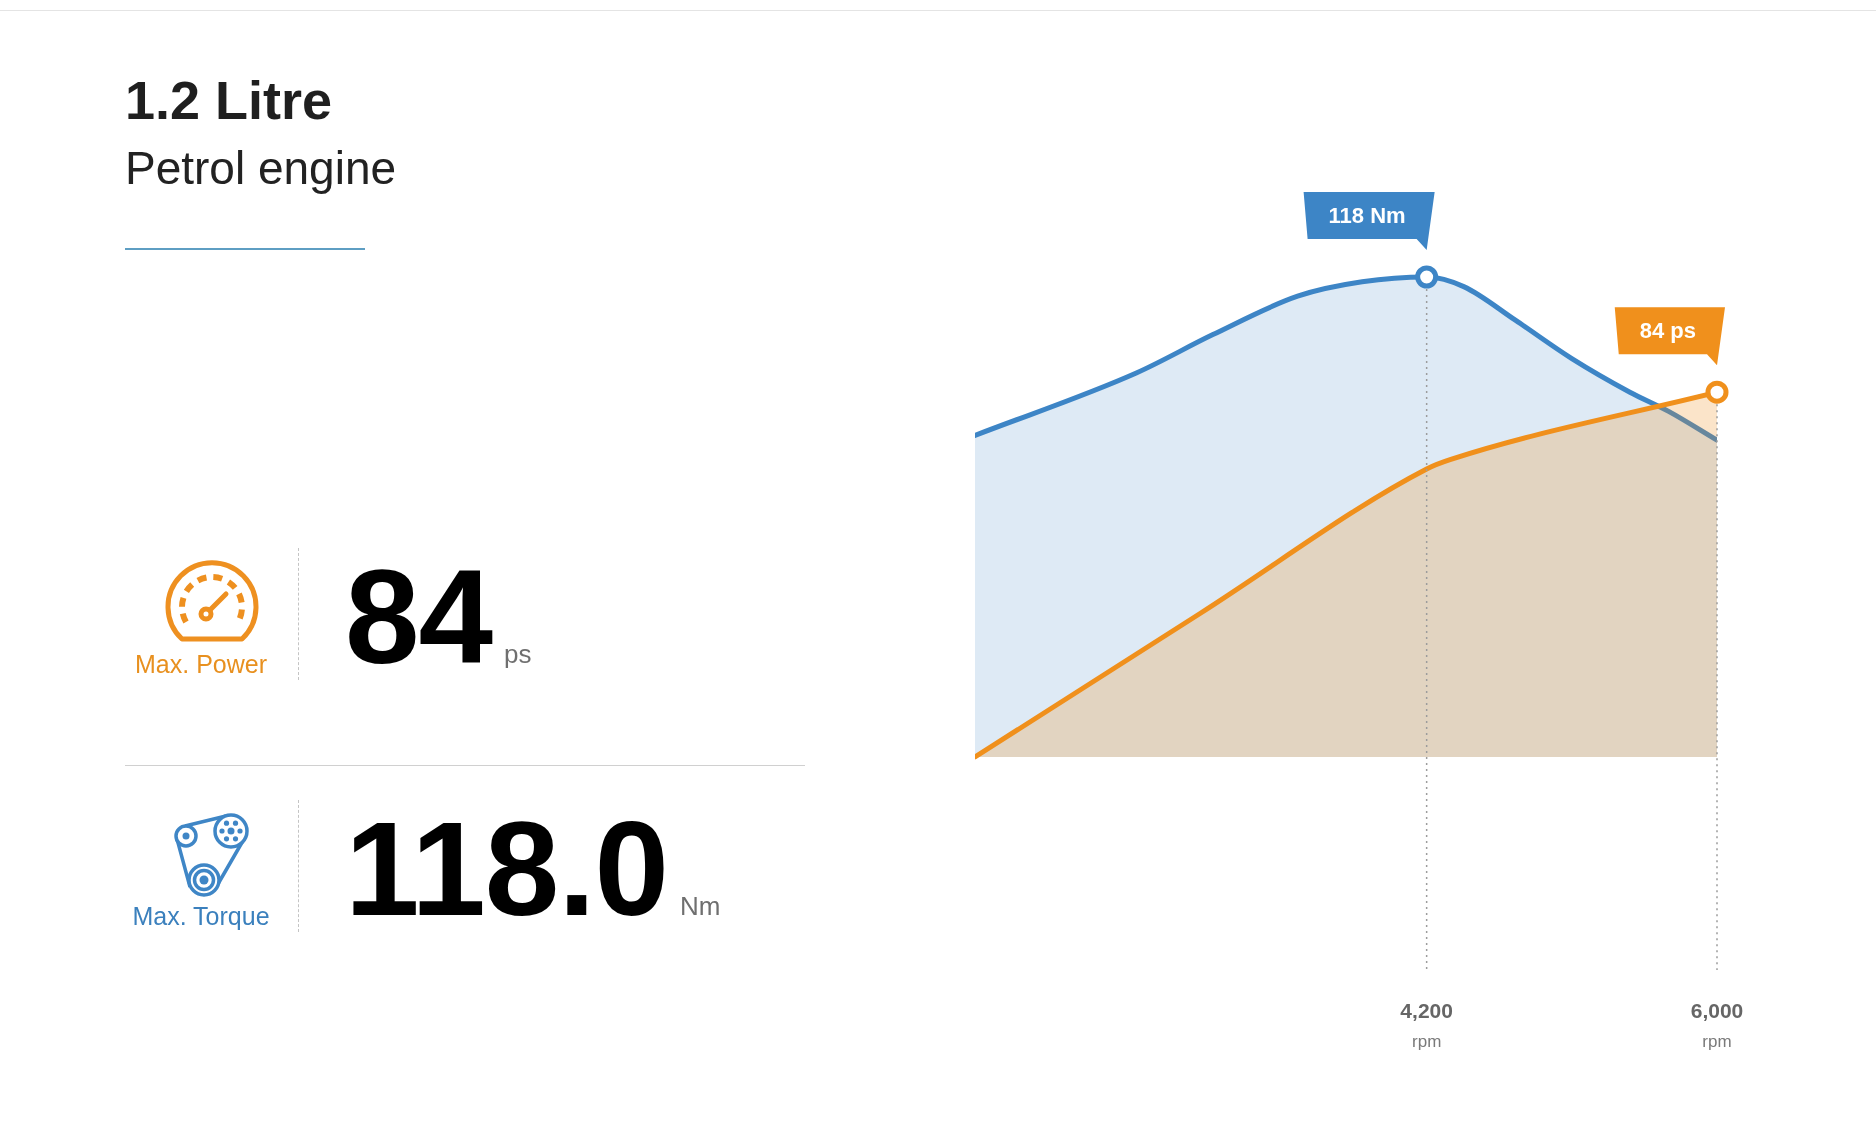 The image size is (1876, 1133). Describe the element at coordinates (1667, 330) in the screenshot. I see `annotation: 84 ps` at that location.